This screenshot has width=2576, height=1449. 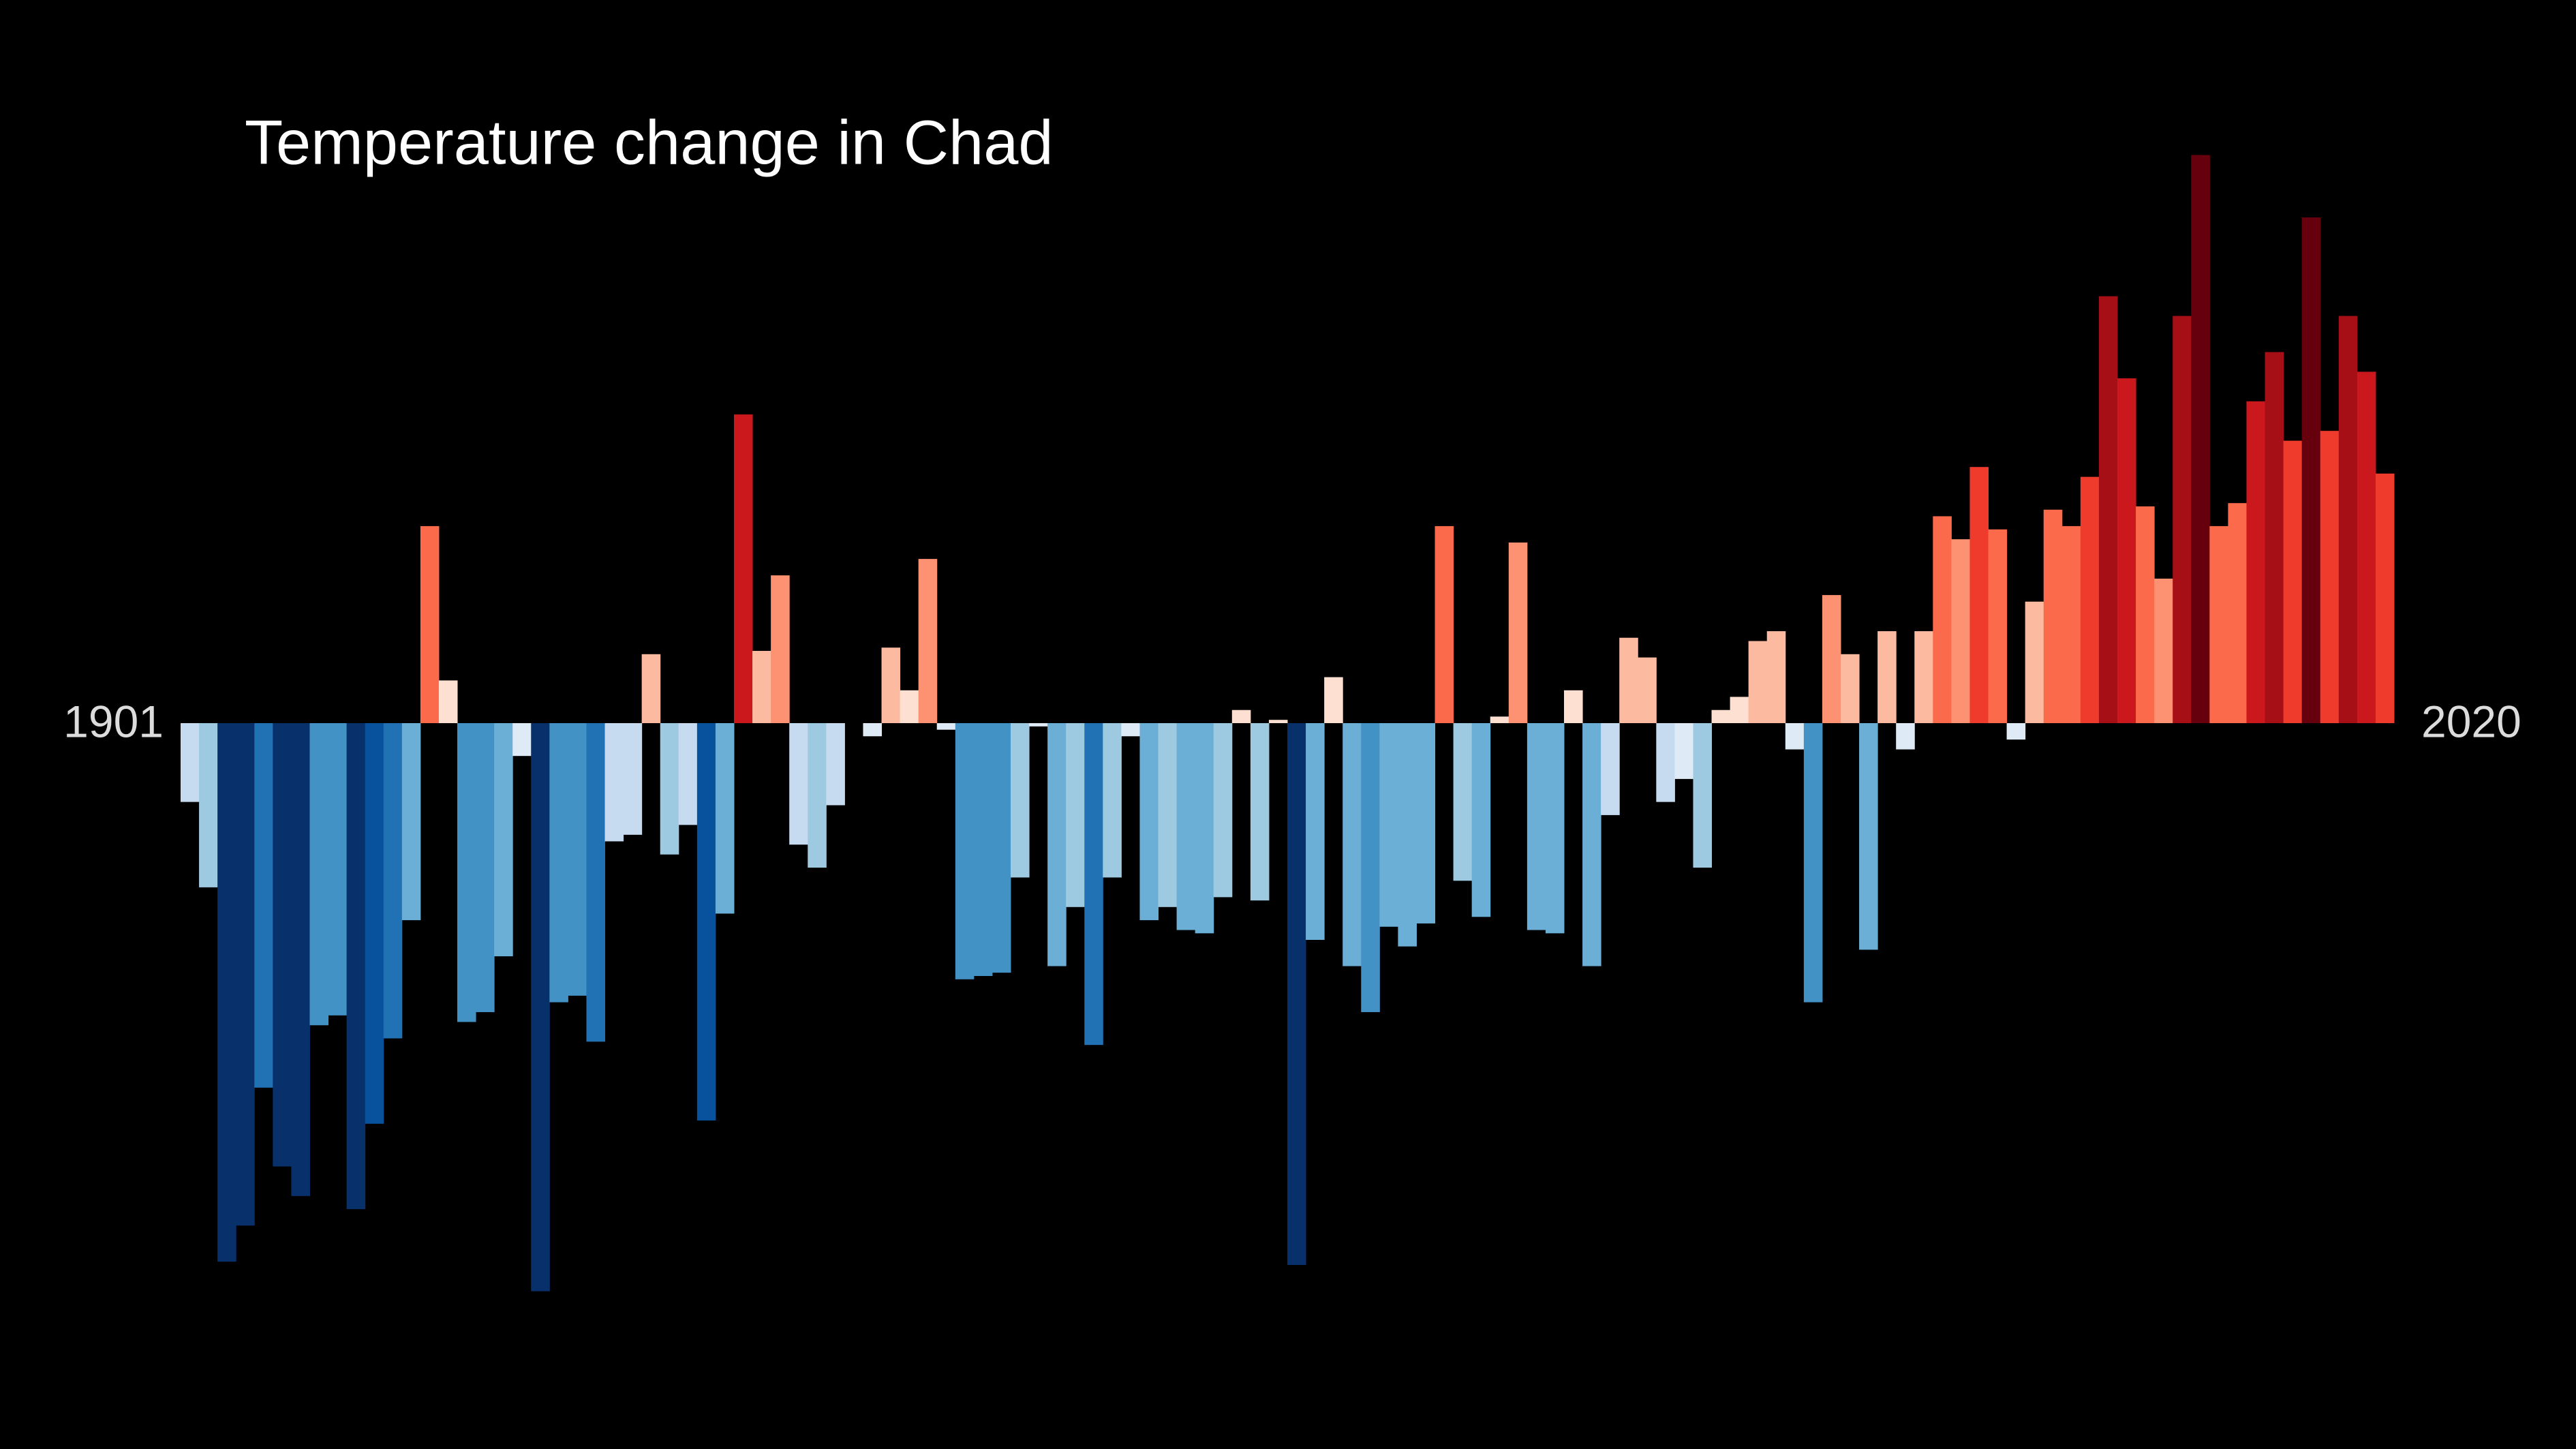 I want to click on x-tick-label: 1901, so click(x=114, y=721).